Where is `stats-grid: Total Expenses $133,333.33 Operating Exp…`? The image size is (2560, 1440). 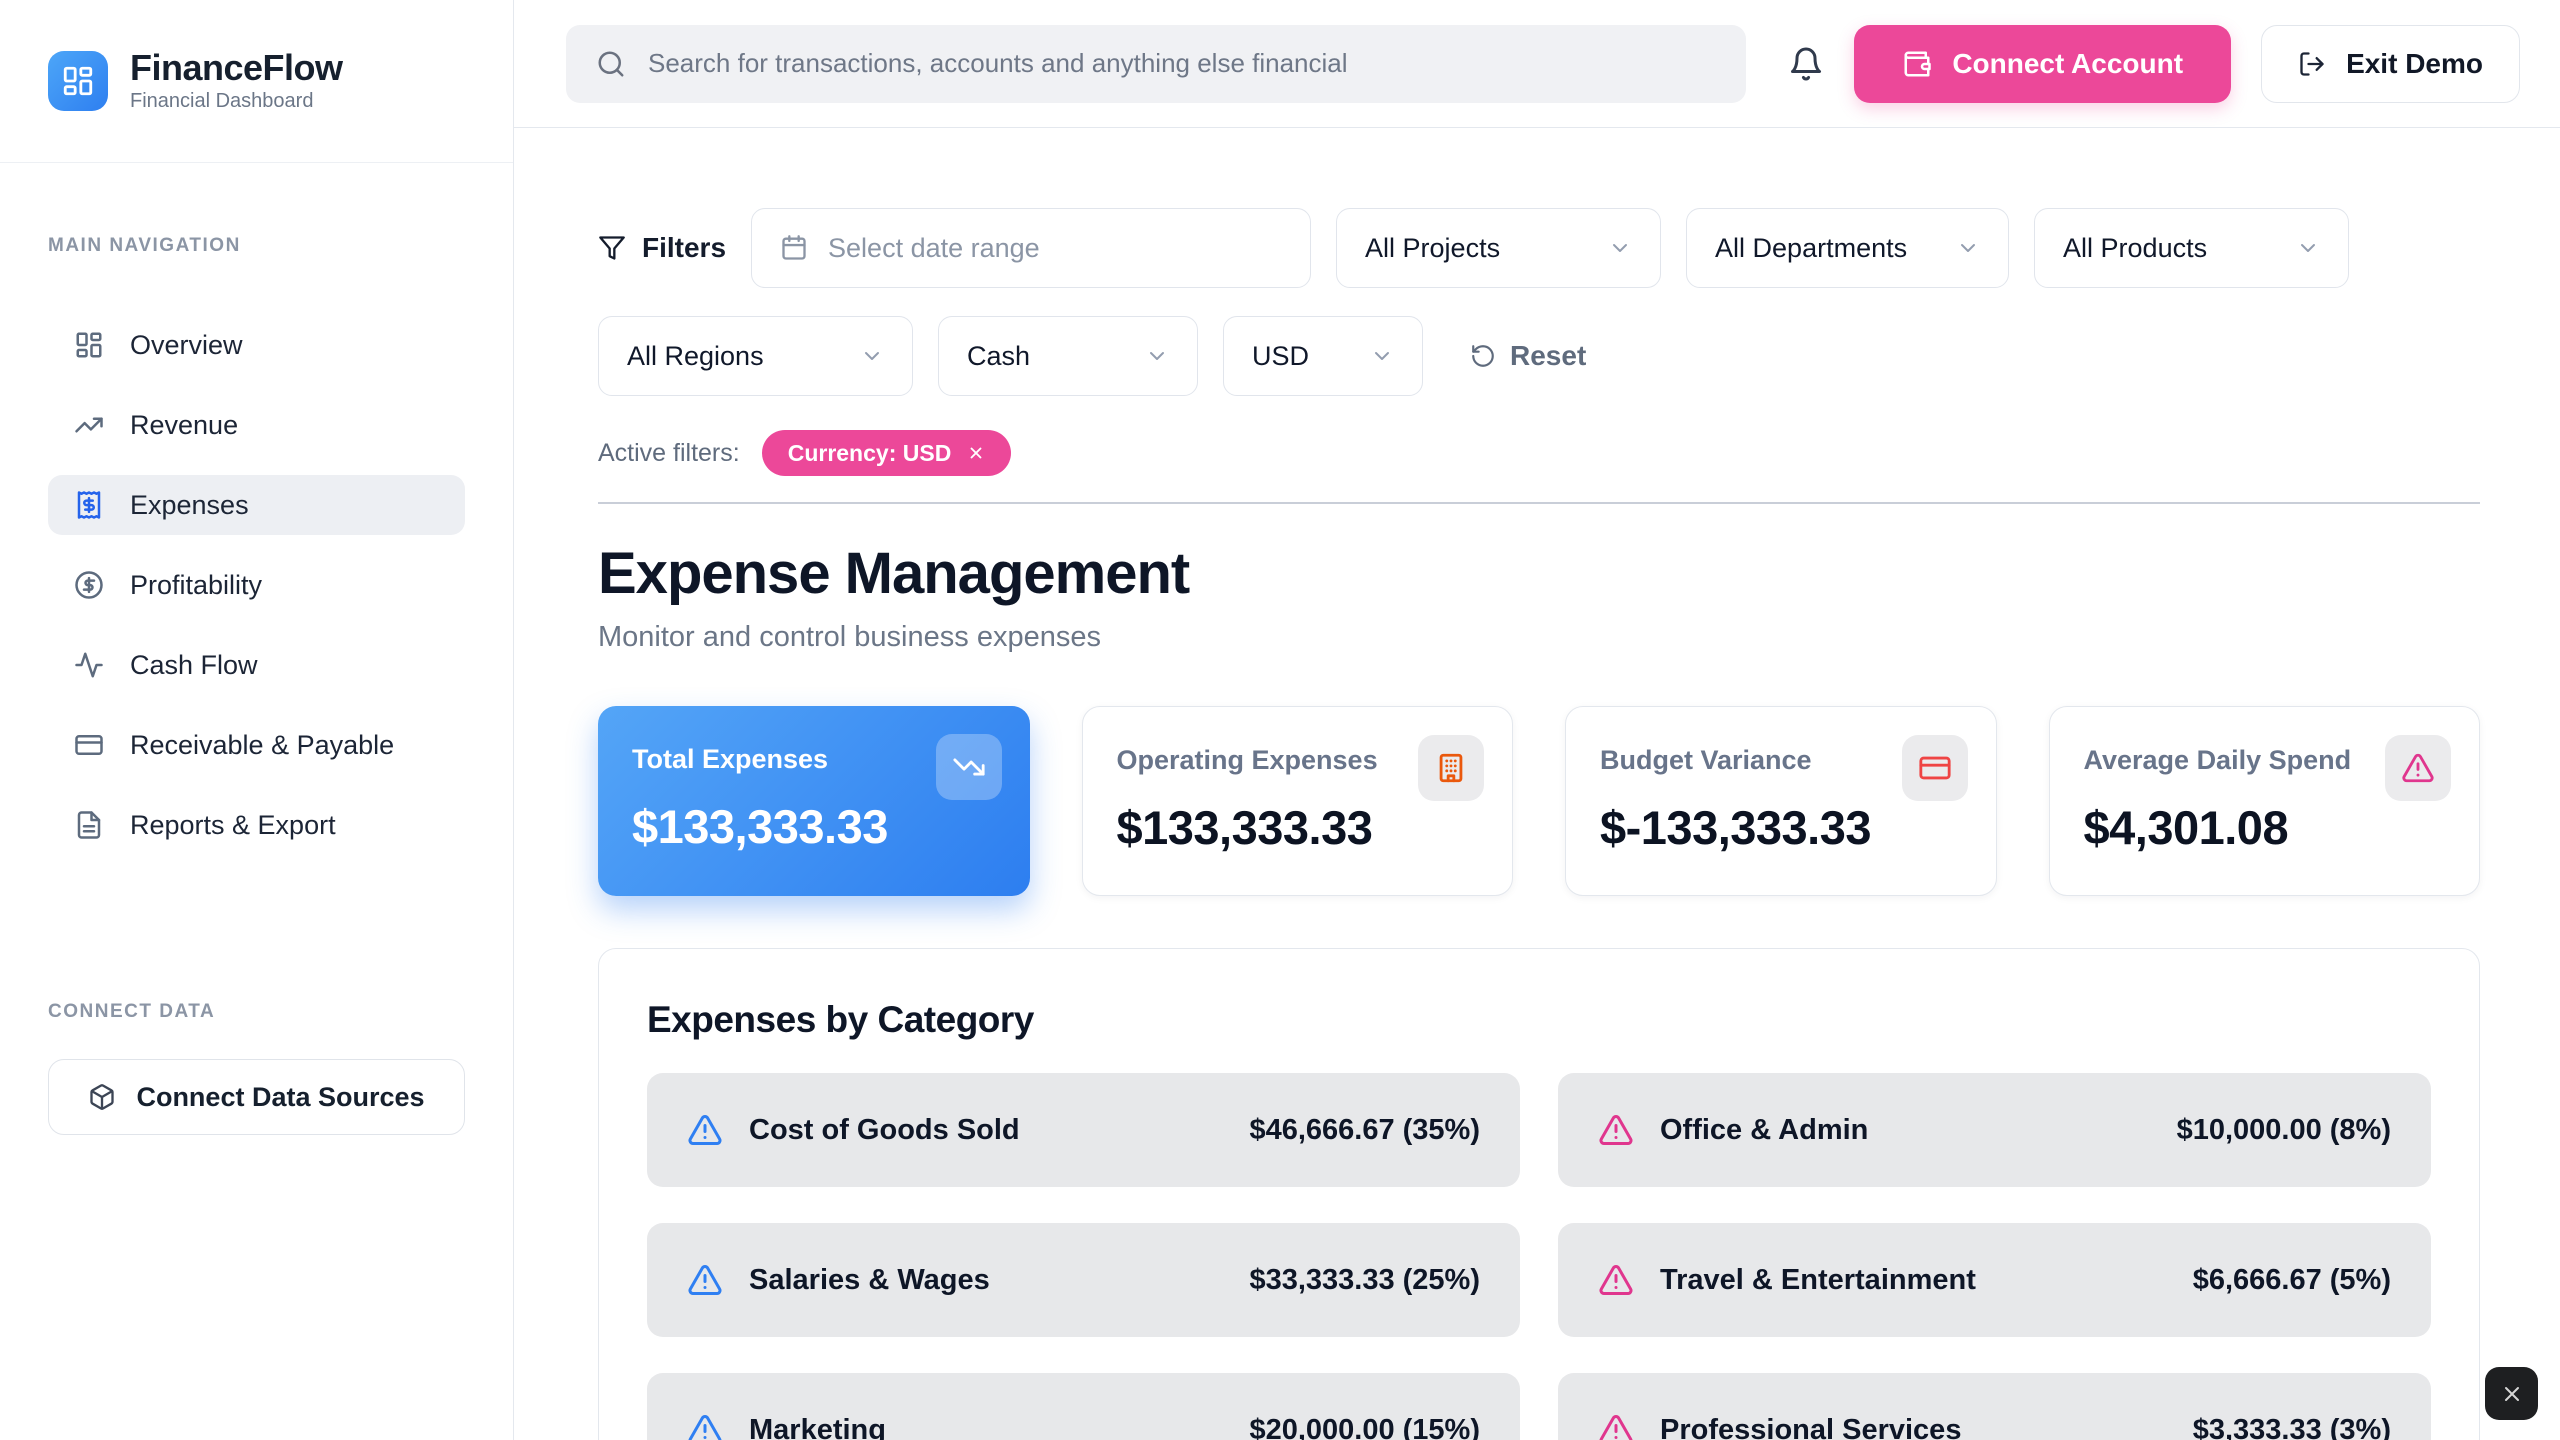
stats-grid: Total Expenses $133,333.33 Operating Exp… is located at coordinates (1539, 801).